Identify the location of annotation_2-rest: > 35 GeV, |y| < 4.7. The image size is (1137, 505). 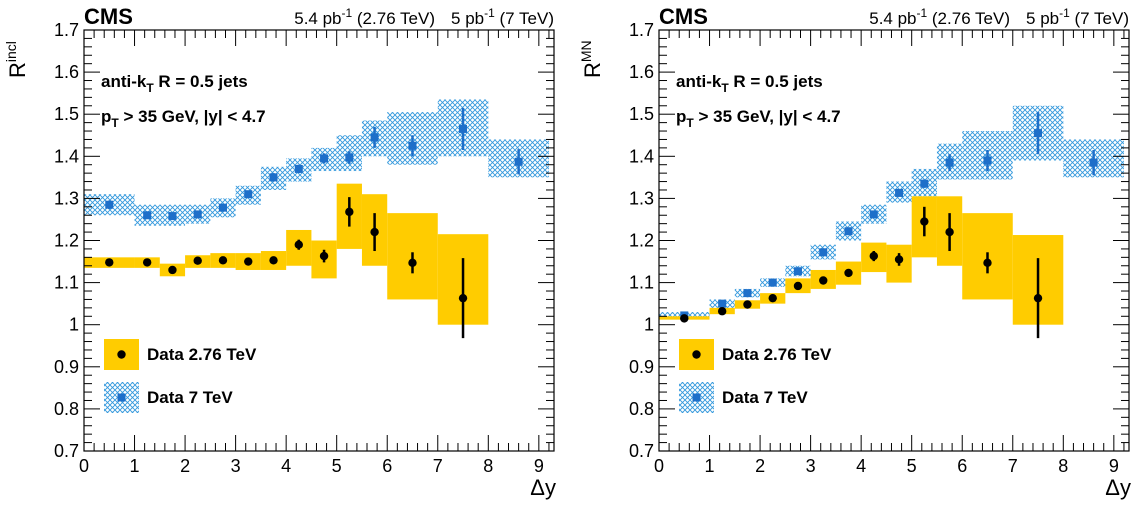
(192, 116).